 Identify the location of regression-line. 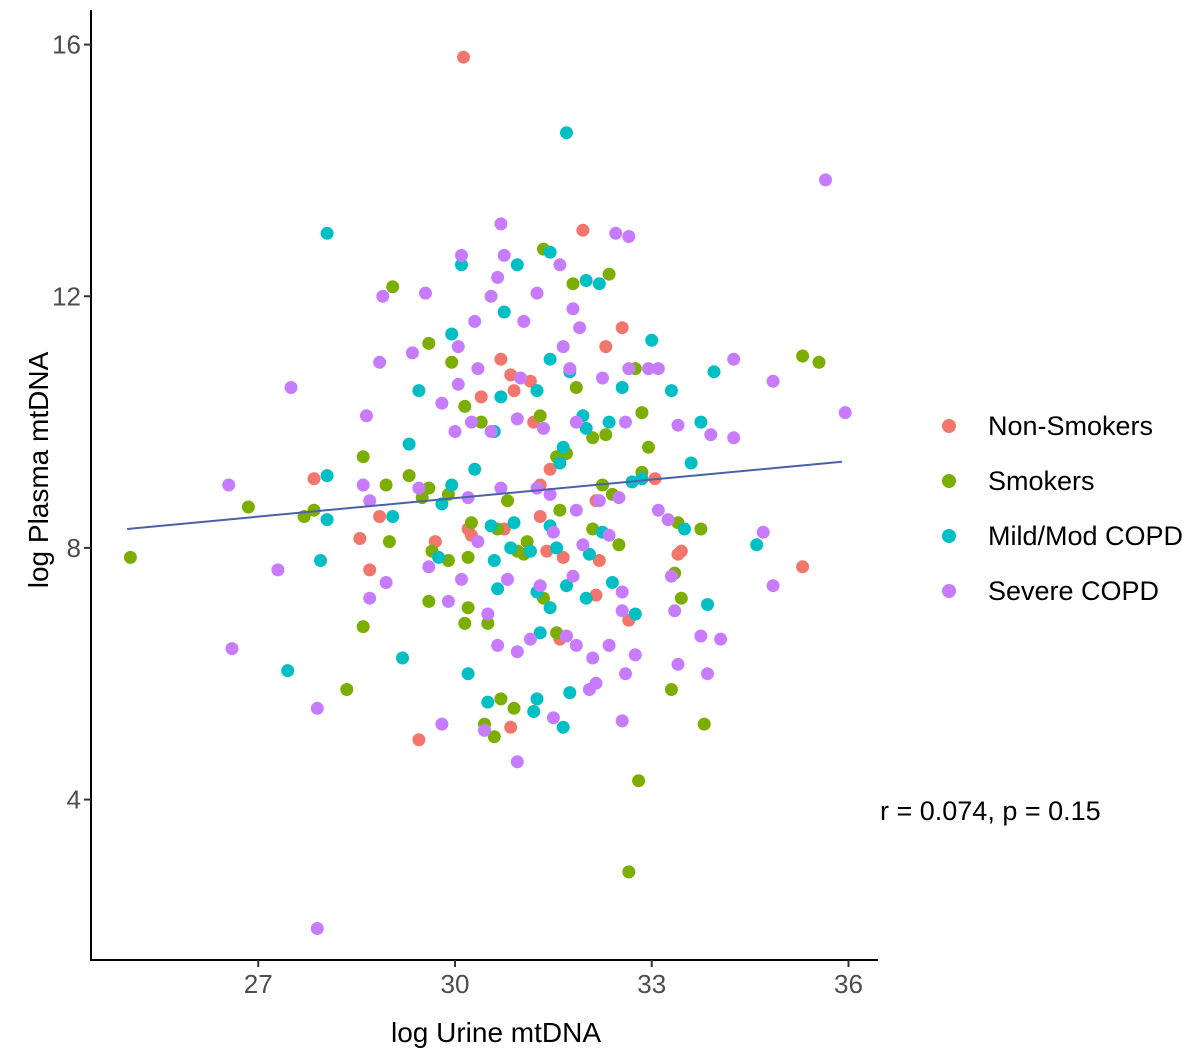
(484, 495).